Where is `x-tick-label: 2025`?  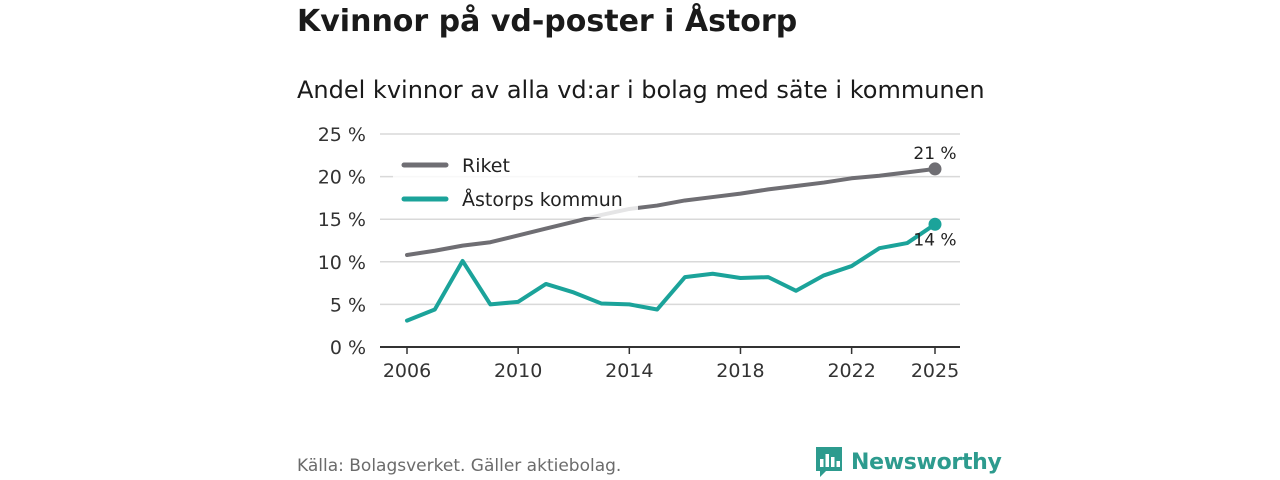
x-tick-label: 2025 is located at coordinates (935, 371).